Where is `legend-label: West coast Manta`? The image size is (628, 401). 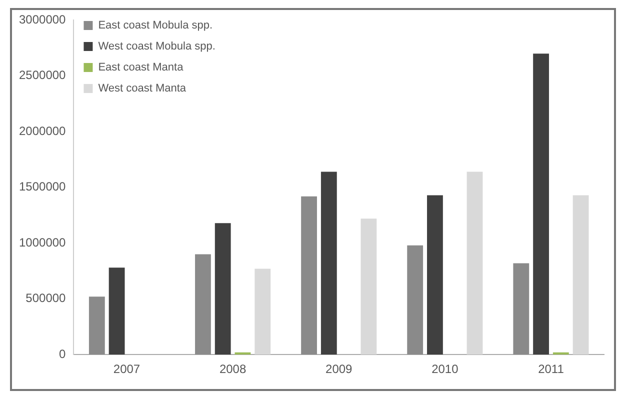
legend-label: West coast Manta is located at coordinates (142, 88).